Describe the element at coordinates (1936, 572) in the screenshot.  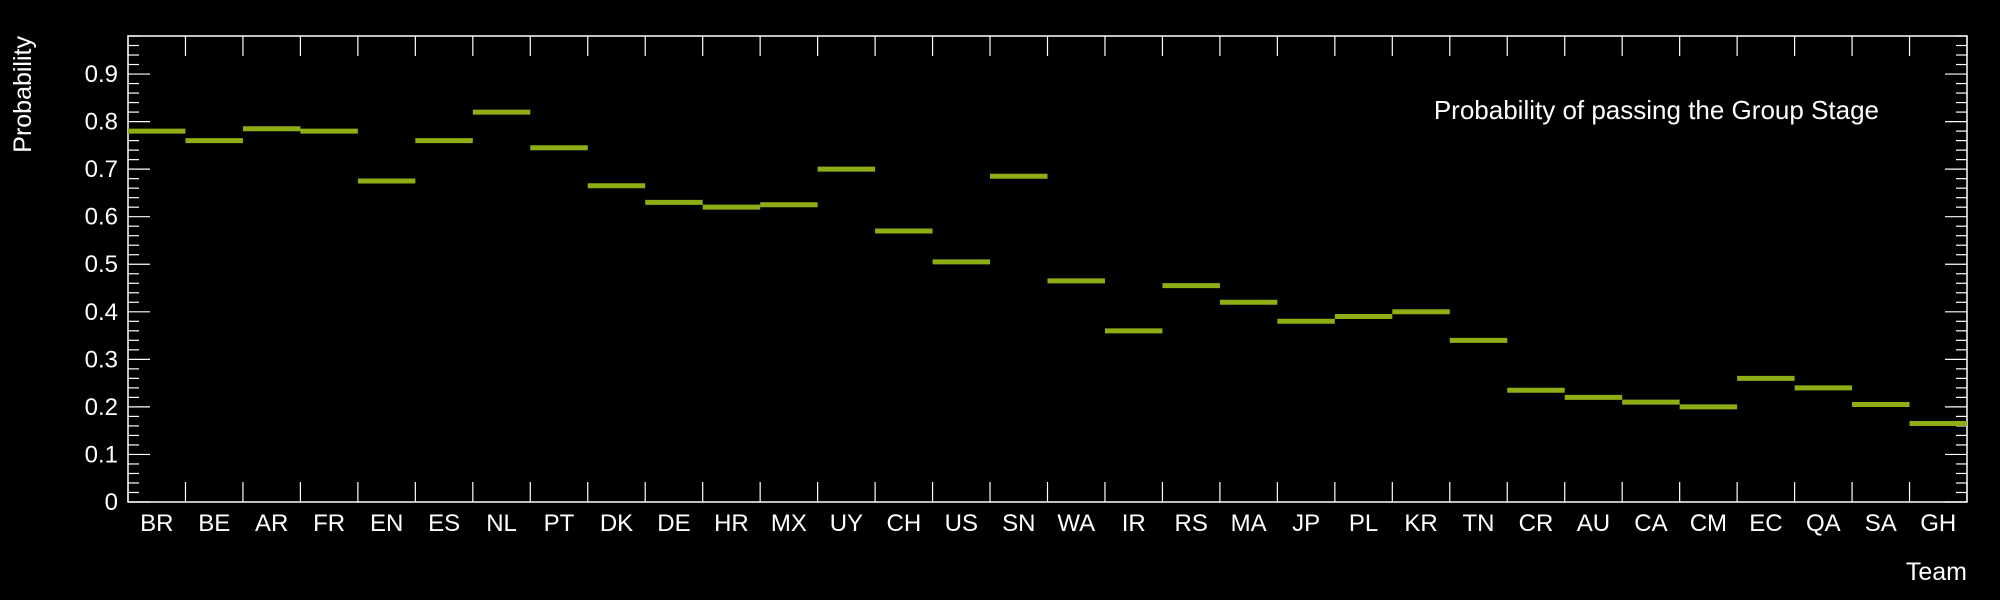
I see `x-axis-title: Team` at that location.